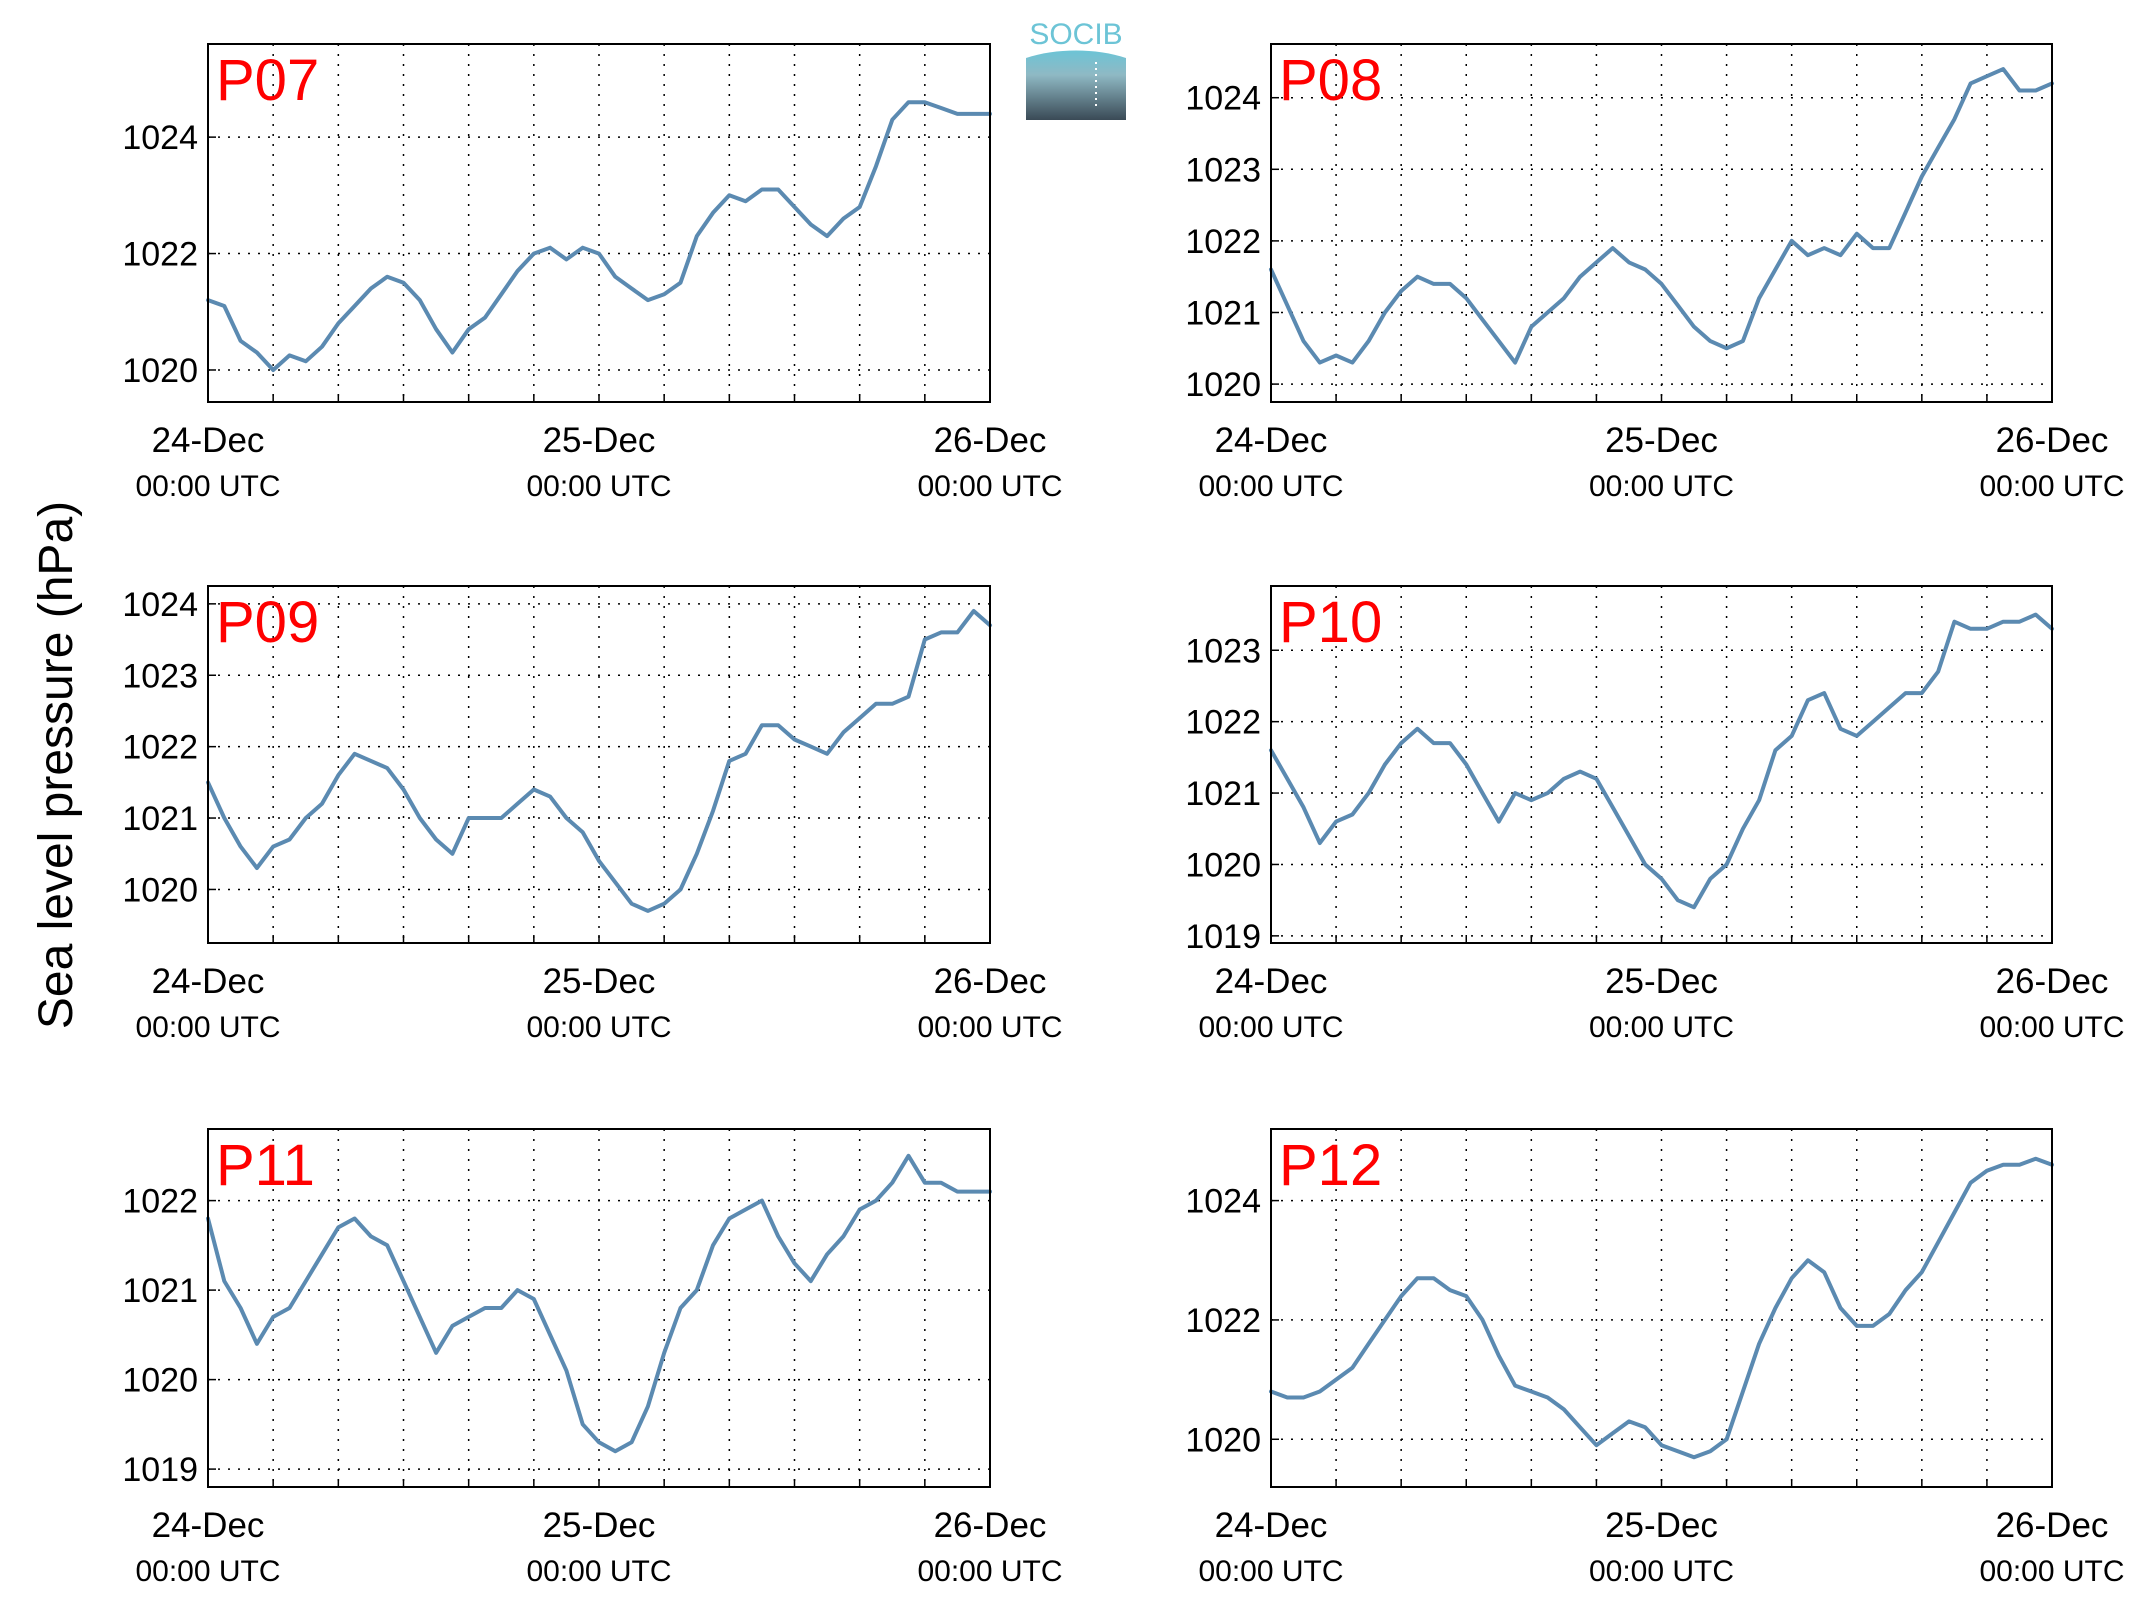 Image resolution: width=2133 pixels, height=1608 pixels. I want to click on socib-logo: SOCIB, so click(1076, 69).